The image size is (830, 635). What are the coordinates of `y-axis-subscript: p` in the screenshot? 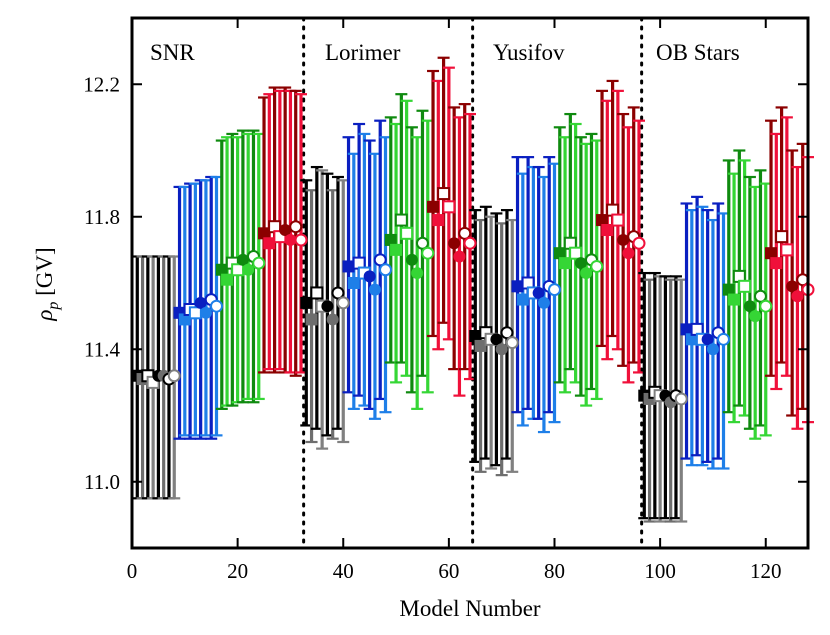 It's located at (53, 306).